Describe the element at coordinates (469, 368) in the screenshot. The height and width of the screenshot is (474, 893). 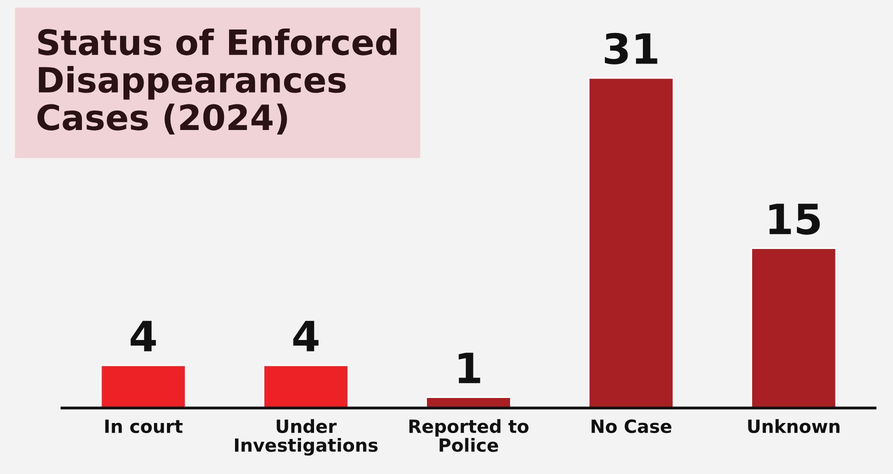
I see `data-label: 1` at that location.